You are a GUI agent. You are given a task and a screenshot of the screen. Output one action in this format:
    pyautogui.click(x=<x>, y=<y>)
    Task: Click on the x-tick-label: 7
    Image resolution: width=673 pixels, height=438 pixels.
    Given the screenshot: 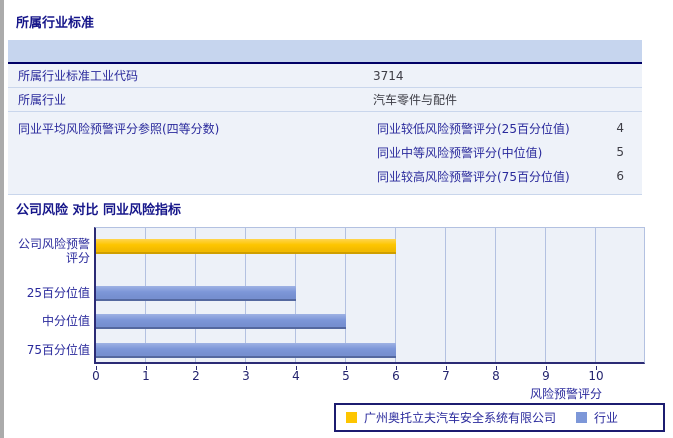 What is the action you would take?
    pyautogui.click(x=446, y=376)
    